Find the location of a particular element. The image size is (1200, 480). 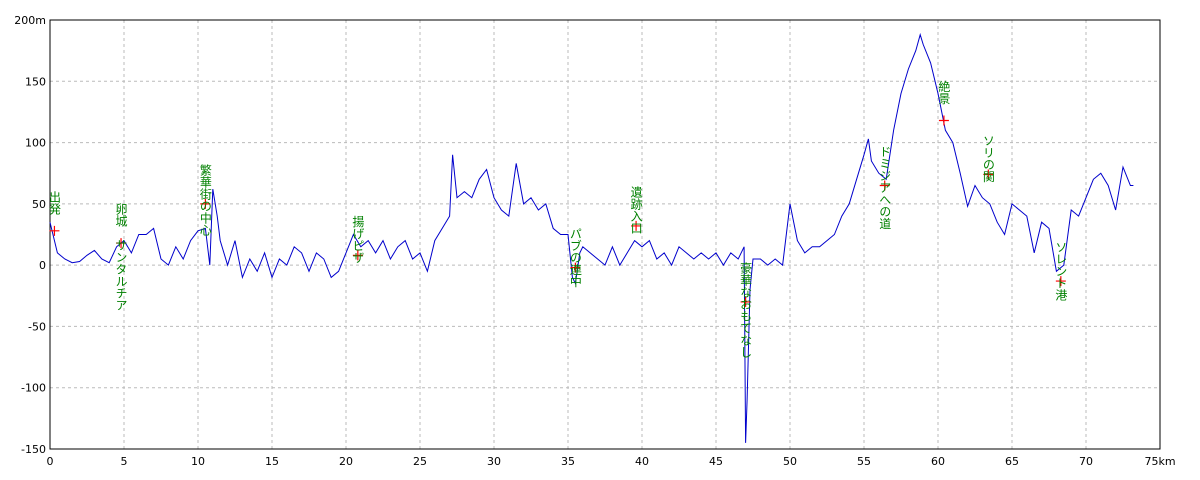

x-tick-label: 55 is located at coordinates (864, 461).